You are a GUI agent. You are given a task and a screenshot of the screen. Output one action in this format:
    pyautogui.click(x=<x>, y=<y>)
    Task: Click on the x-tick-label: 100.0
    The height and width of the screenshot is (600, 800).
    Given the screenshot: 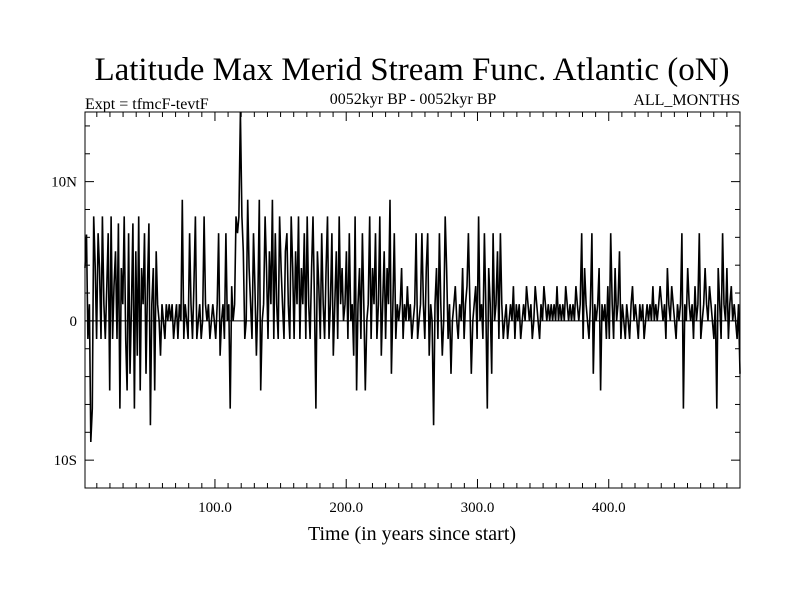 What is the action you would take?
    pyautogui.click(x=215, y=508)
    